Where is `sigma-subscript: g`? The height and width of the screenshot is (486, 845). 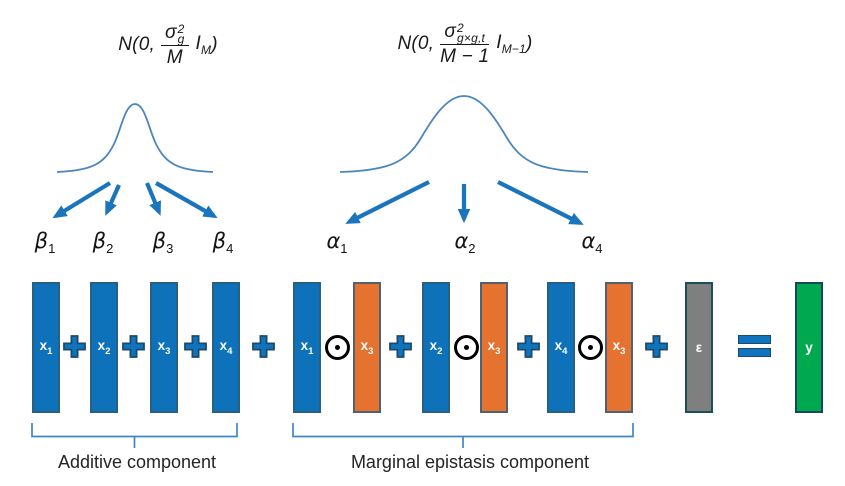 sigma-subscript: g is located at coordinates (181, 38).